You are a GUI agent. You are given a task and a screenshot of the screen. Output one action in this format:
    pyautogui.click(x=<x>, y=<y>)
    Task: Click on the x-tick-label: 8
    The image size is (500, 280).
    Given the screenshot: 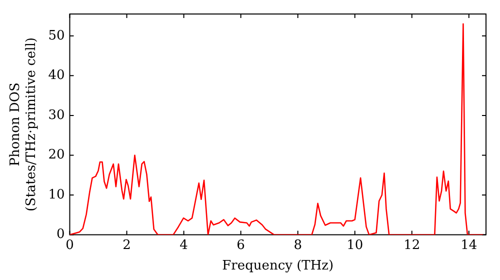 What is the action you would take?
    pyautogui.click(x=298, y=245)
    